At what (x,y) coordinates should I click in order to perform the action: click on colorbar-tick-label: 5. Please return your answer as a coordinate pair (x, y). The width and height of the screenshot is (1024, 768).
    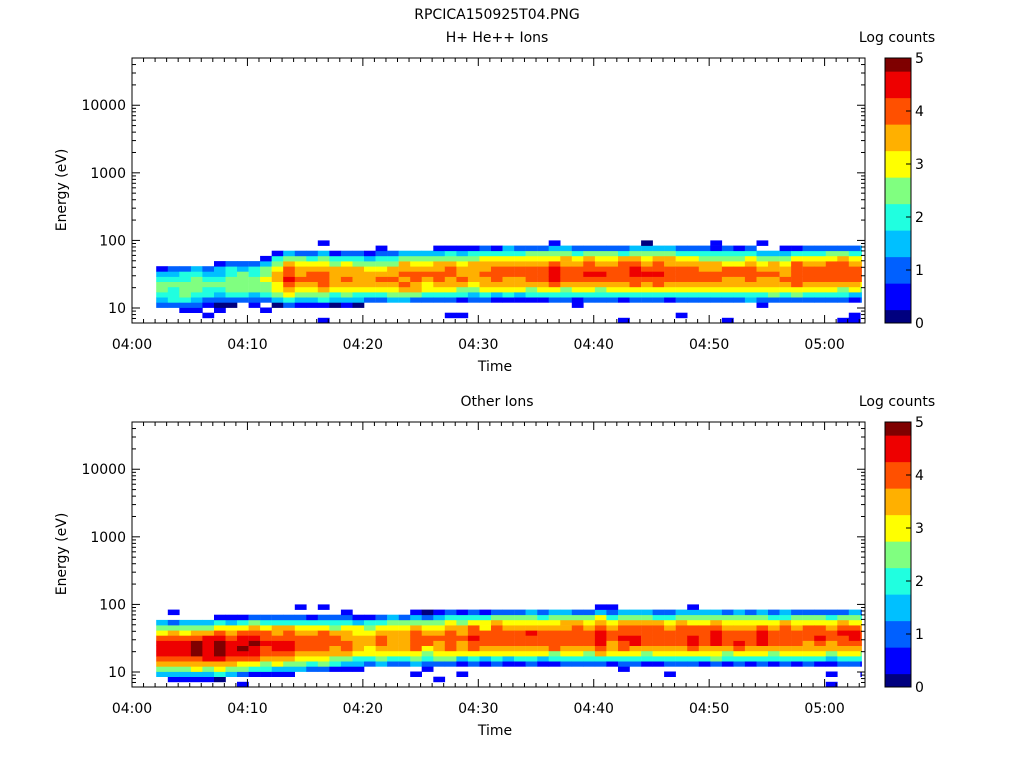
    Looking at the image, I should click on (919, 59).